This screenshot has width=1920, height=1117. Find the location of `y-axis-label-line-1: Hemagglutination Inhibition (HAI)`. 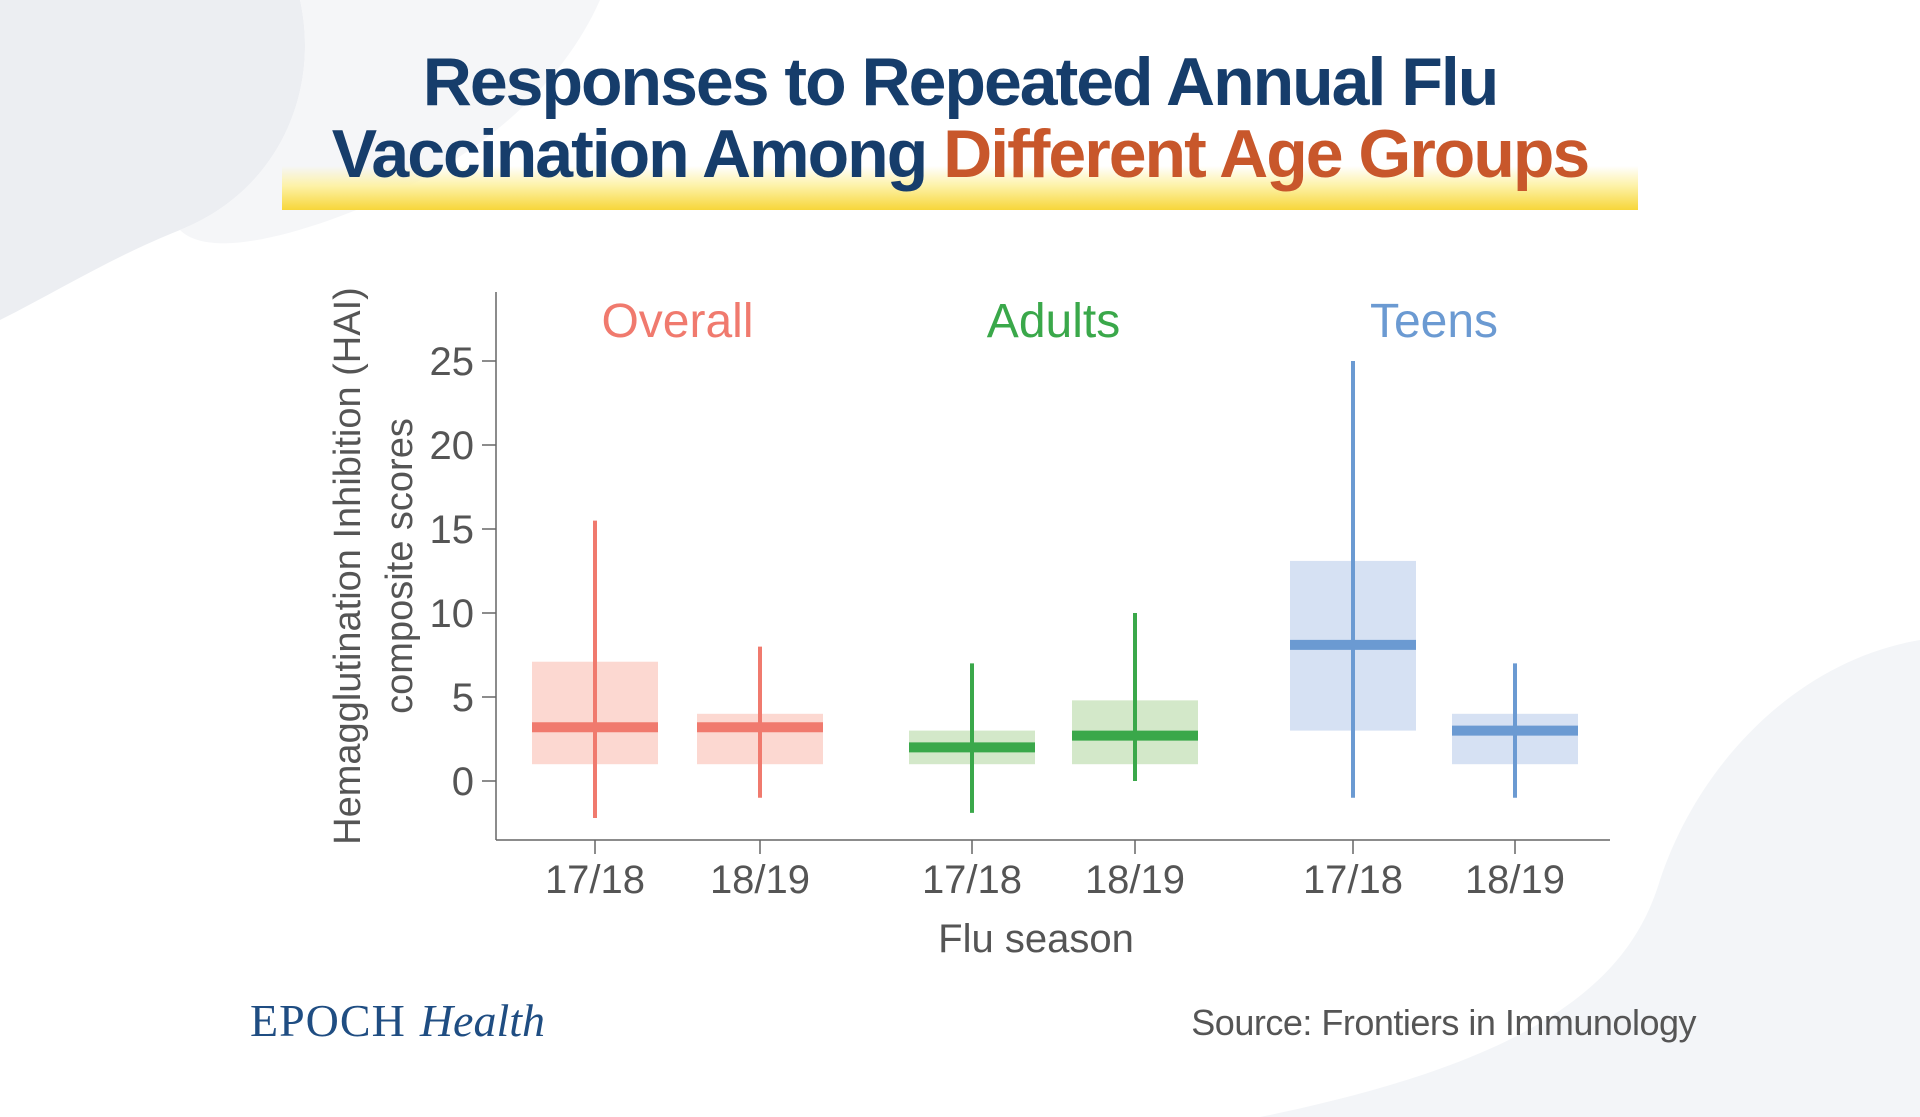

y-axis-label-line-1: Hemagglutination Inhibition (HAI) is located at coordinates (348, 566).